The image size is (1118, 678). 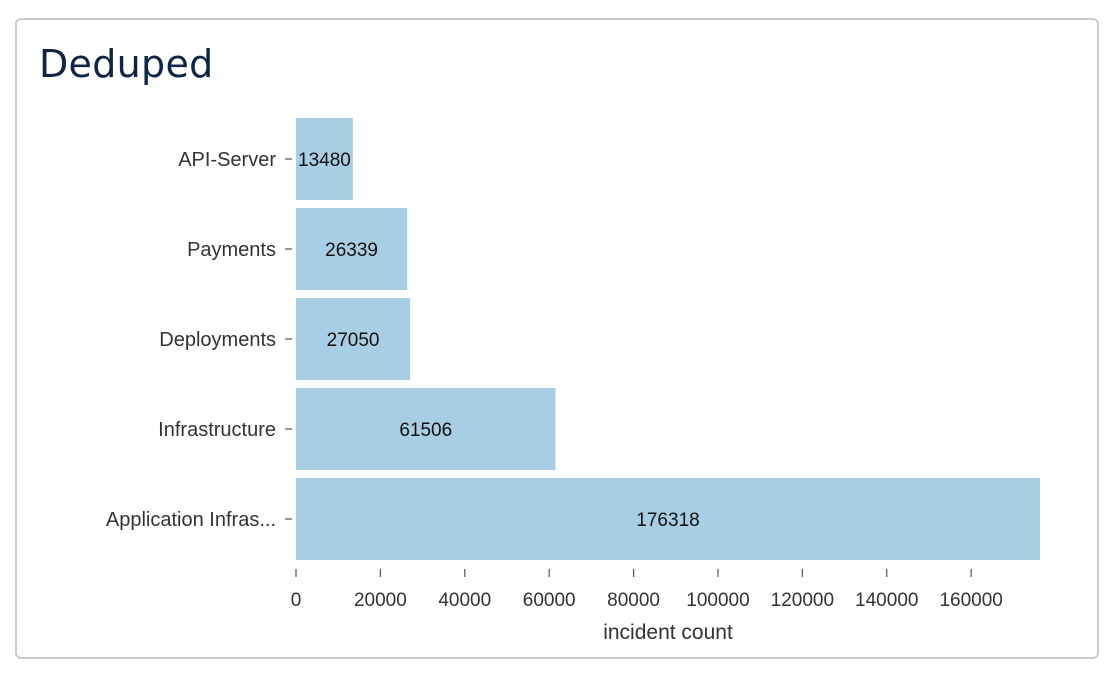 I want to click on panel-title: Deduped, so click(x=126, y=64).